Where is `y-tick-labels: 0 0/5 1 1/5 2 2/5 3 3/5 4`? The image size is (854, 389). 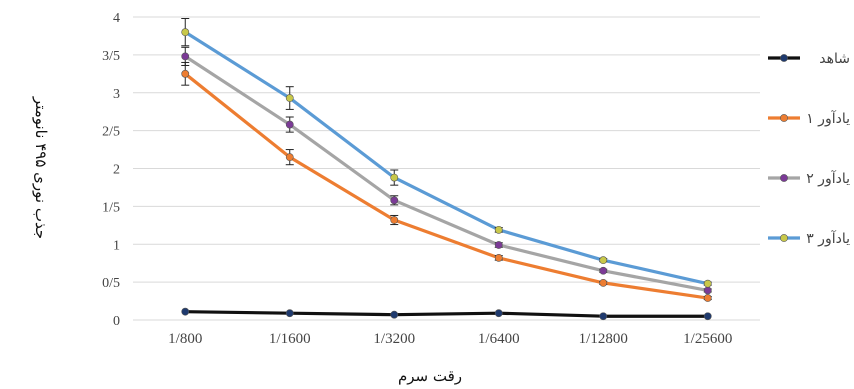
y-tick-labels: 0 0/5 1 1/5 2 2/5 3 3/5 4 is located at coordinates (111, 170).